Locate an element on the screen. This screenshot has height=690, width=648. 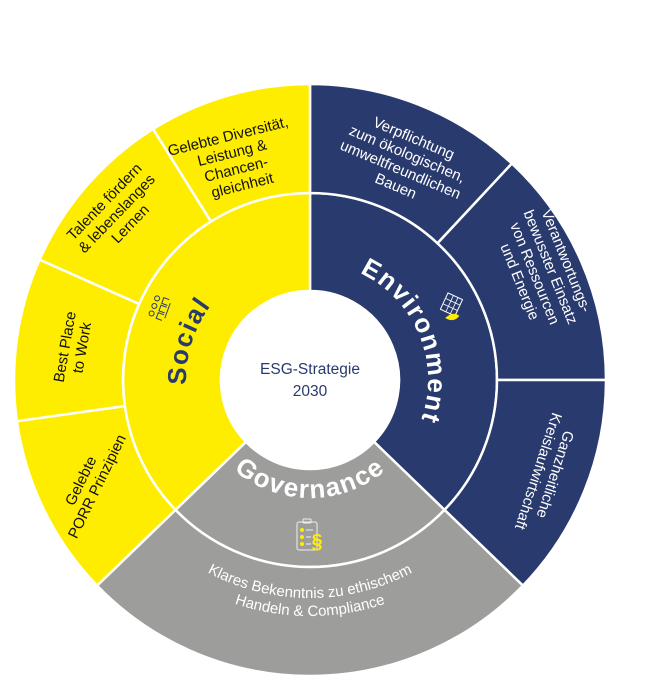
center-circle is located at coordinates (310, 380).